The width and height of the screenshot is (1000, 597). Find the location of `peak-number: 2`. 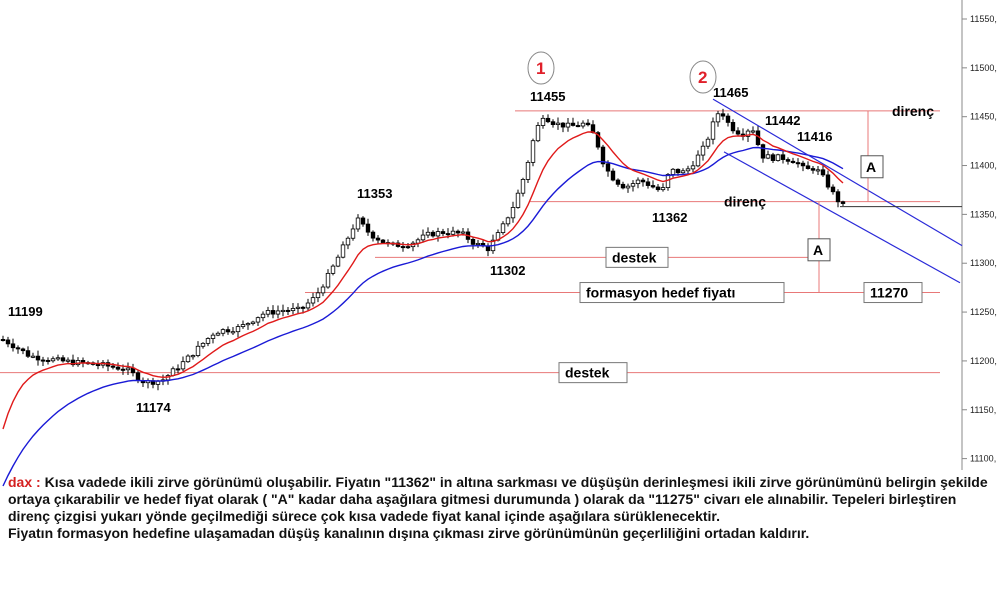

peak-number: 2 is located at coordinates (702, 77).